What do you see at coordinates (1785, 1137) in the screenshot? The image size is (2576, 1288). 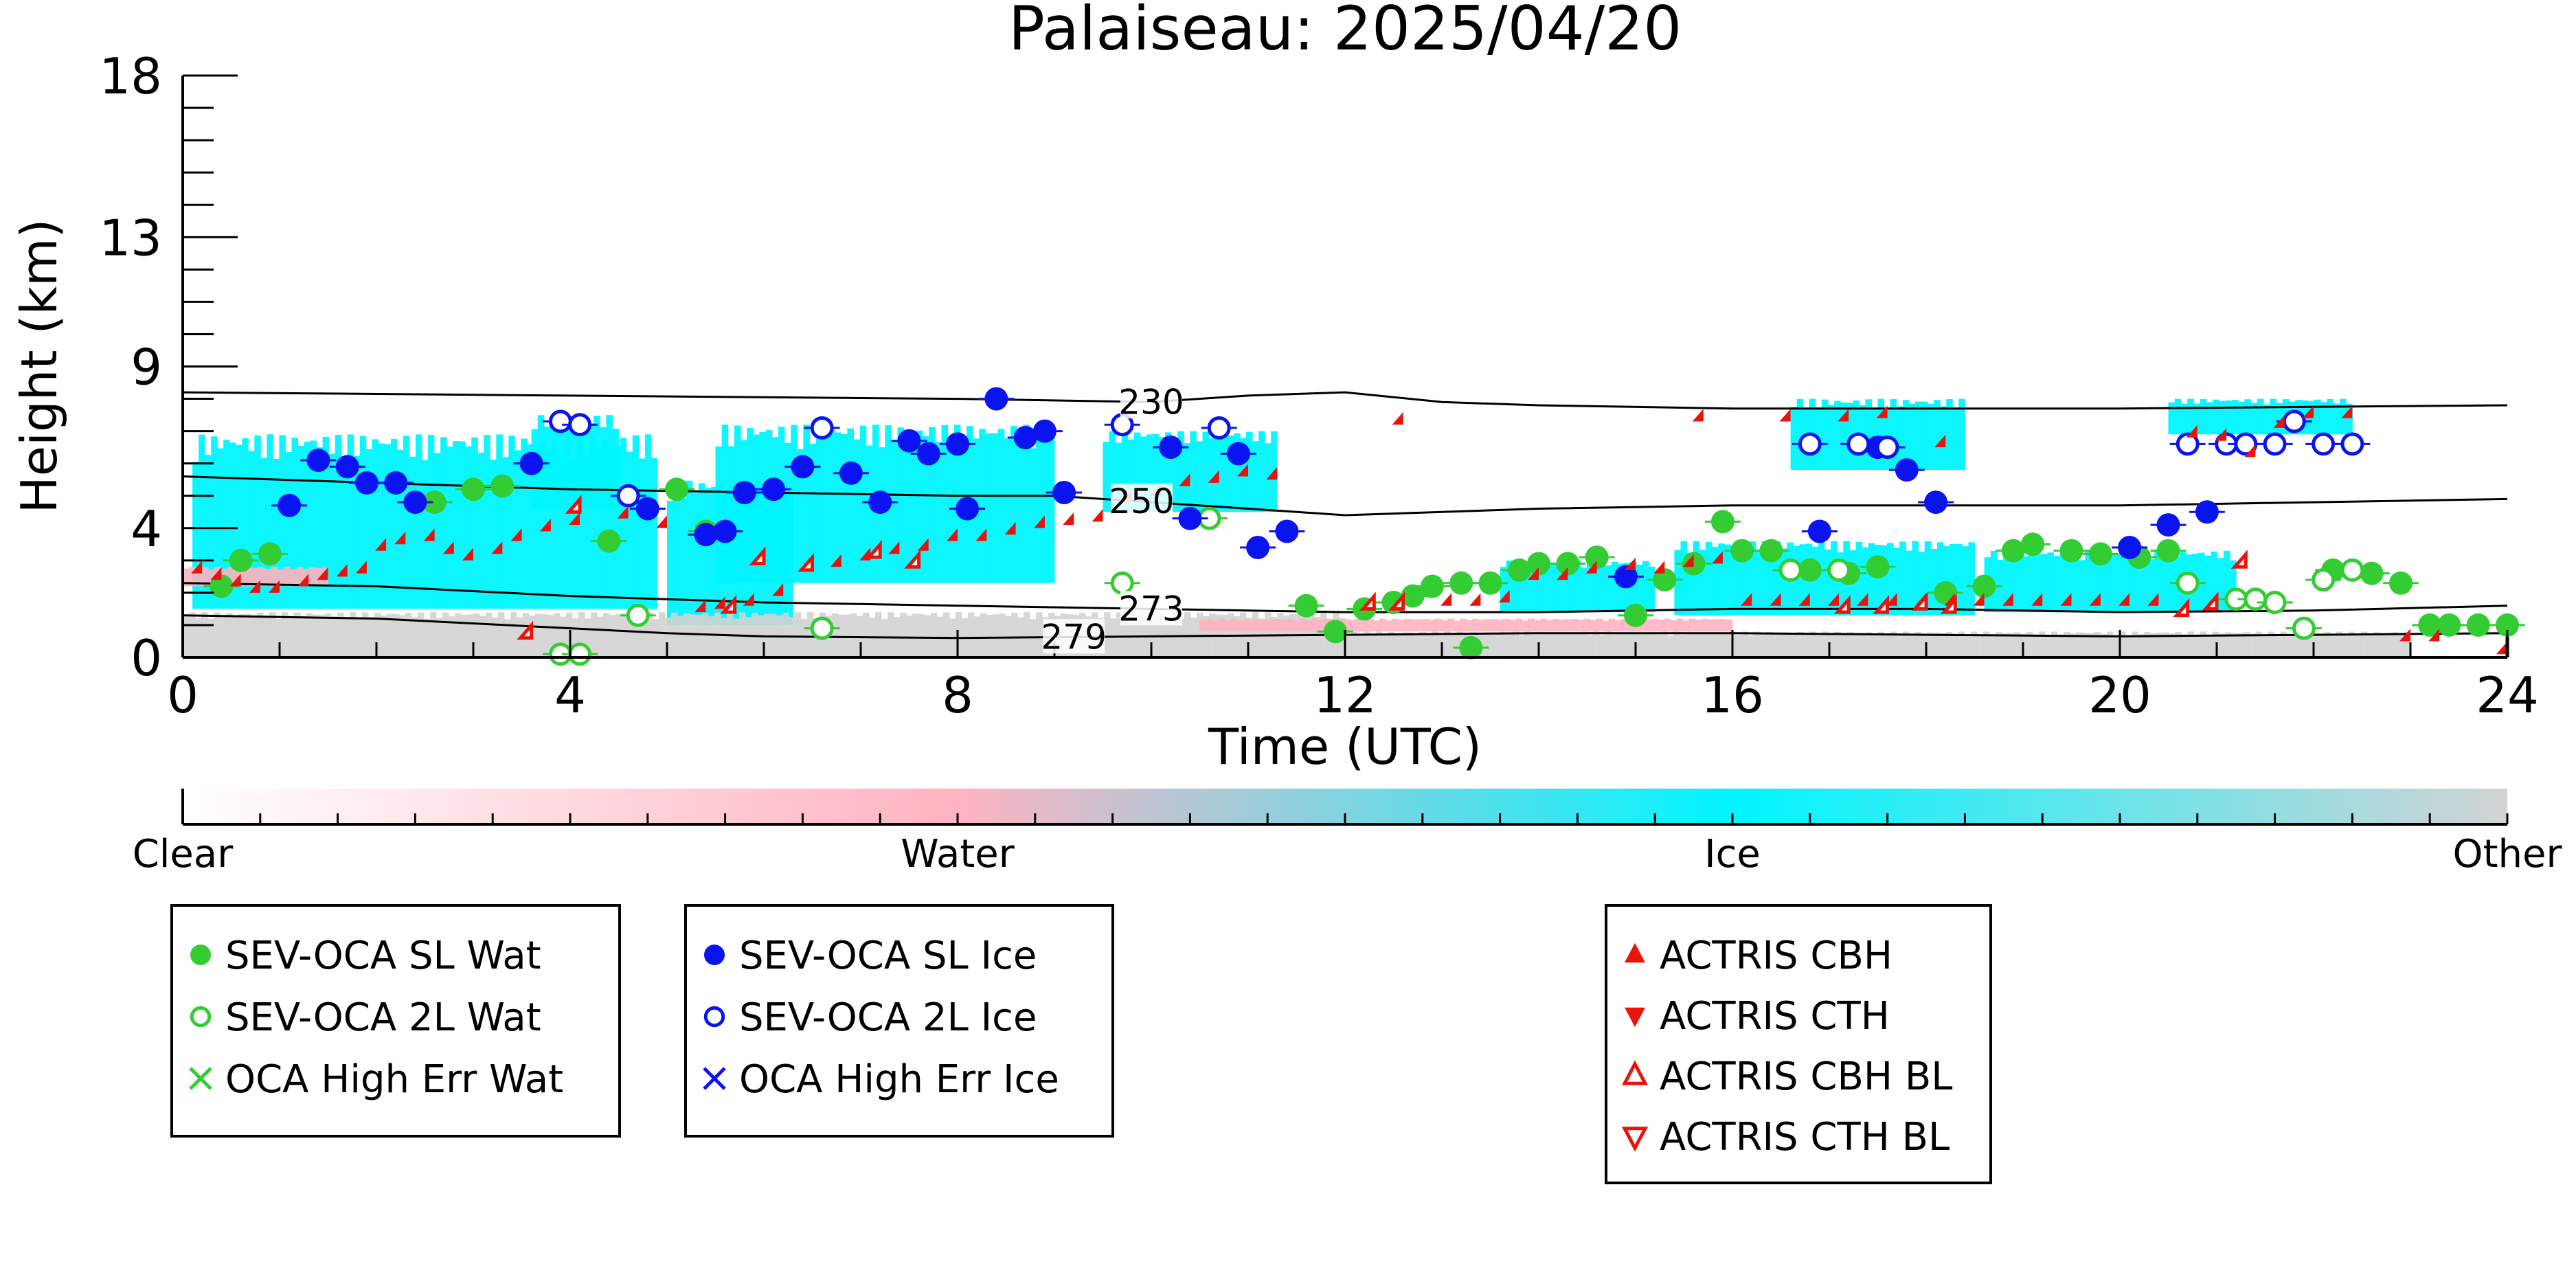 I see `legend-entry-actris-cth-bl: ACTRIS CTH BL` at bounding box center [1785, 1137].